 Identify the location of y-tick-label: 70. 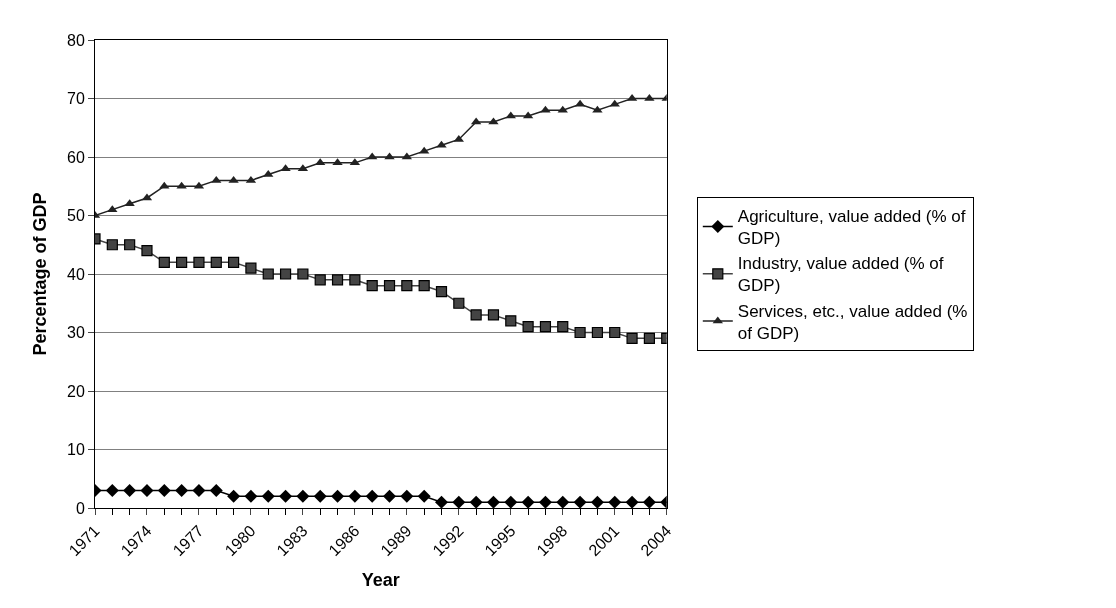
(76, 99).